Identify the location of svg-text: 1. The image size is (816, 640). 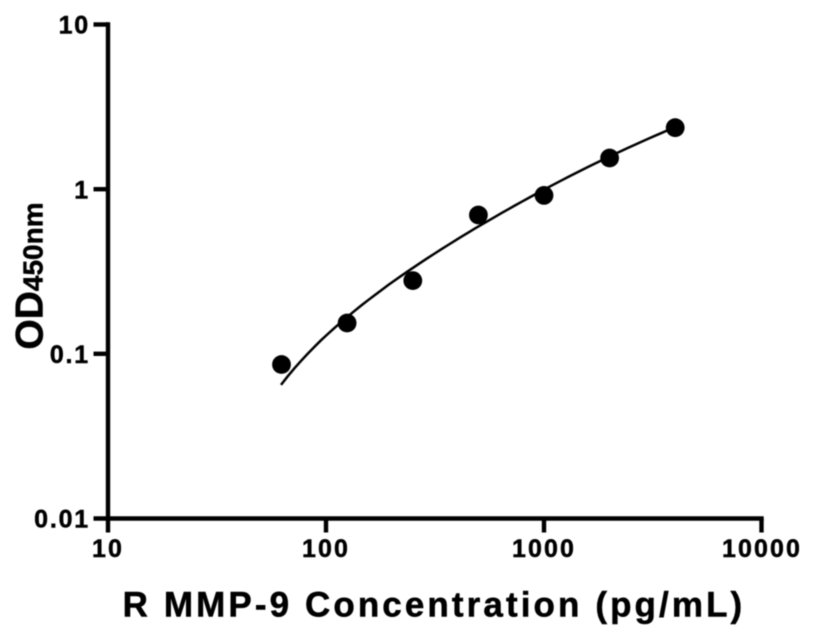
(82, 190).